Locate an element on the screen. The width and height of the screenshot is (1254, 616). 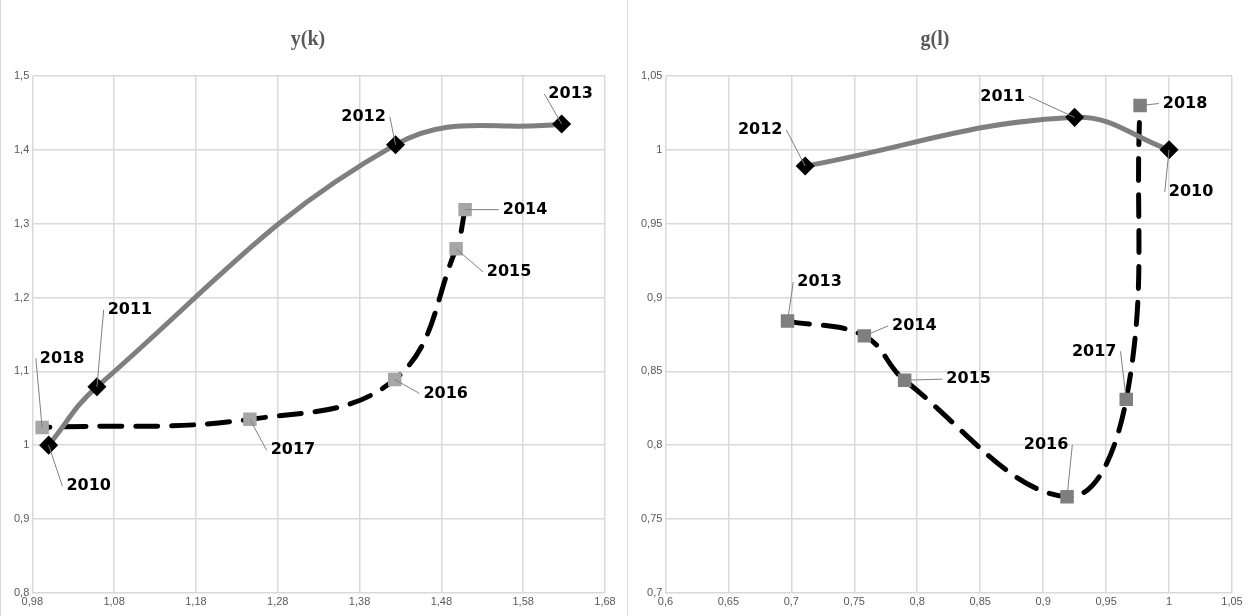
x-tick-label: 0,95 is located at coordinates (1106, 601).